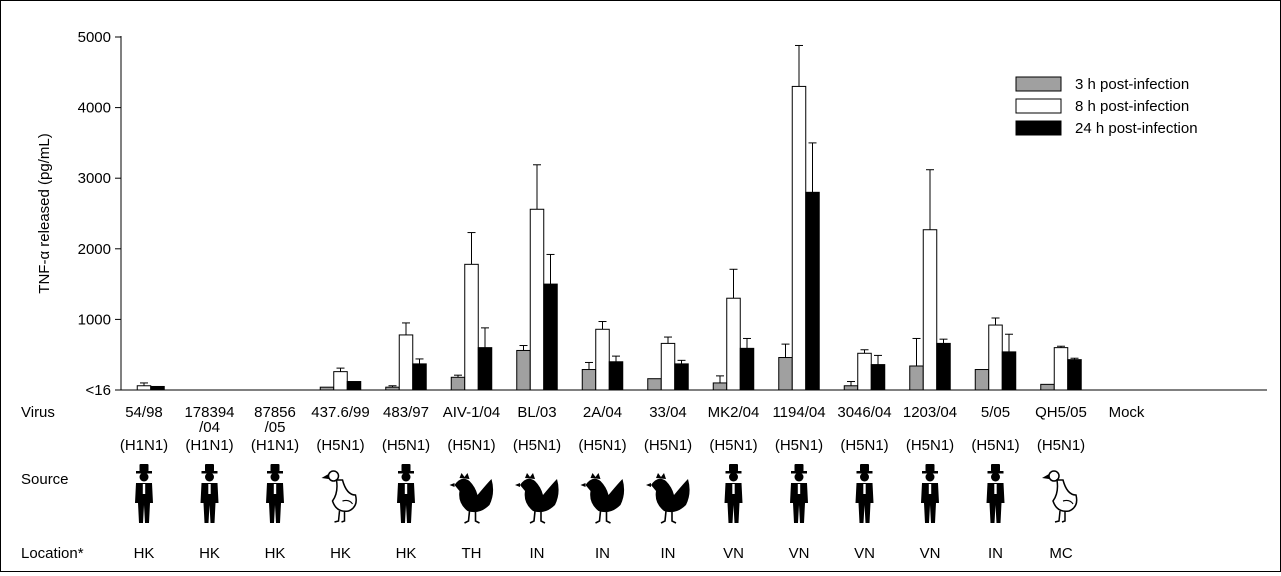 The height and width of the screenshot is (576, 1281). I want to click on y-tick-label: 2000, so click(94, 249).